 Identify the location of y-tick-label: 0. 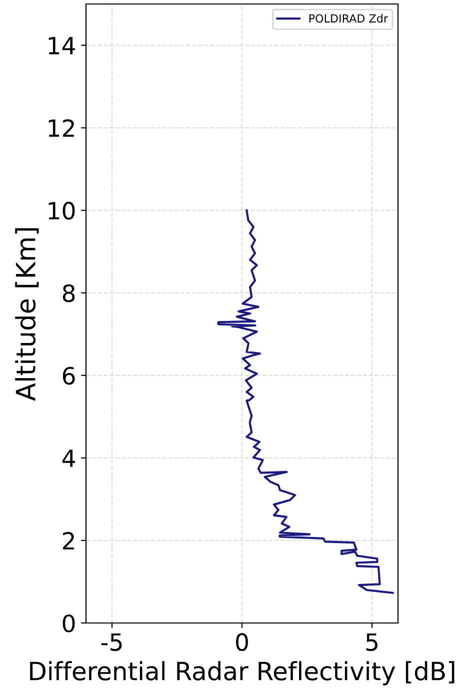
(68, 623).